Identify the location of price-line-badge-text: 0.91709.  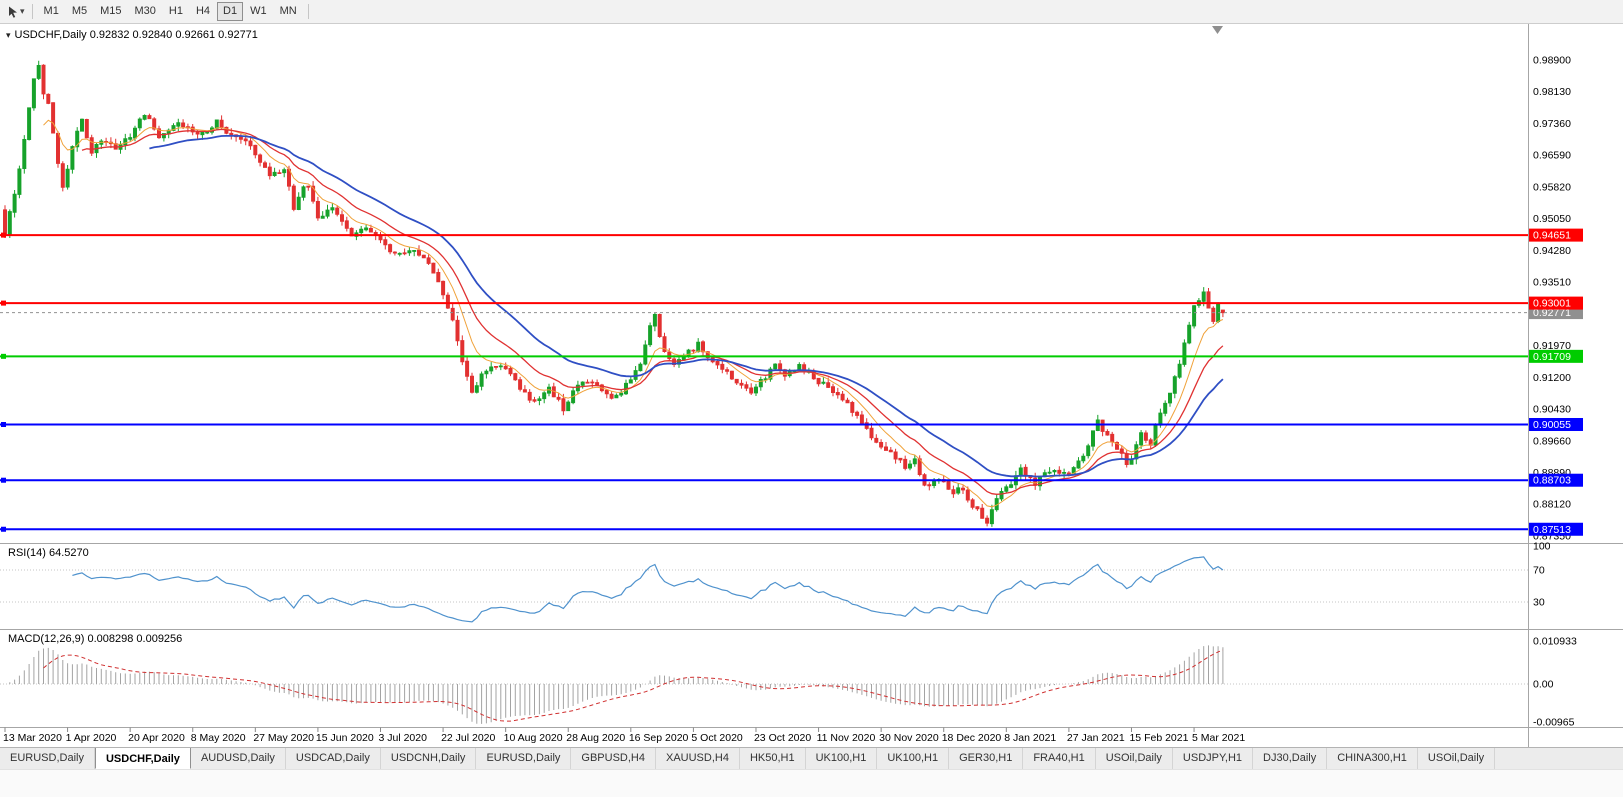
(1552, 357).